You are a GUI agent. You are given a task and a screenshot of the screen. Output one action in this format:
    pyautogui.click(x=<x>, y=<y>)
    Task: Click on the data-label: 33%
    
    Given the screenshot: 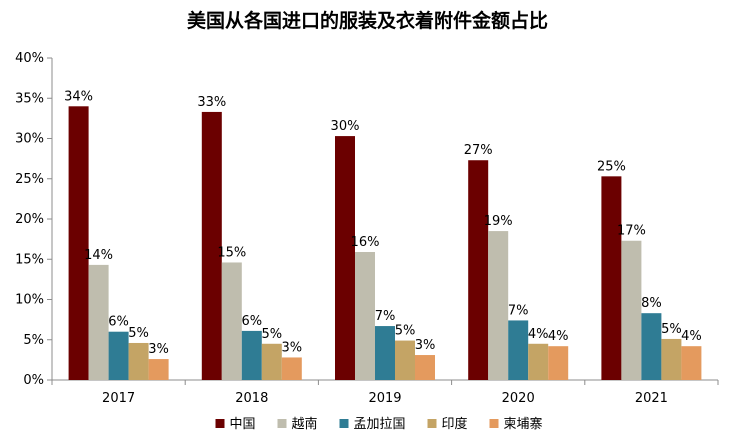 What is the action you would take?
    pyautogui.click(x=211, y=102)
    